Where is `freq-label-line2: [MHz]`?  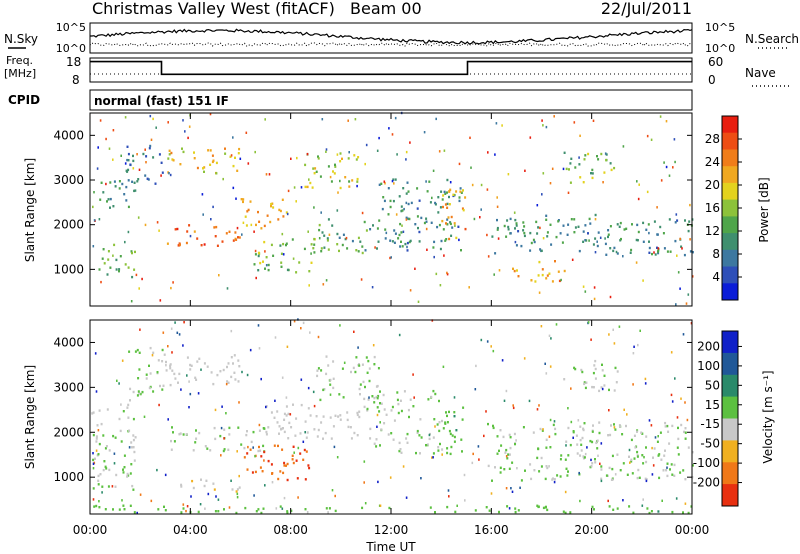 freq-label-line2: [MHz] is located at coordinates (20, 73).